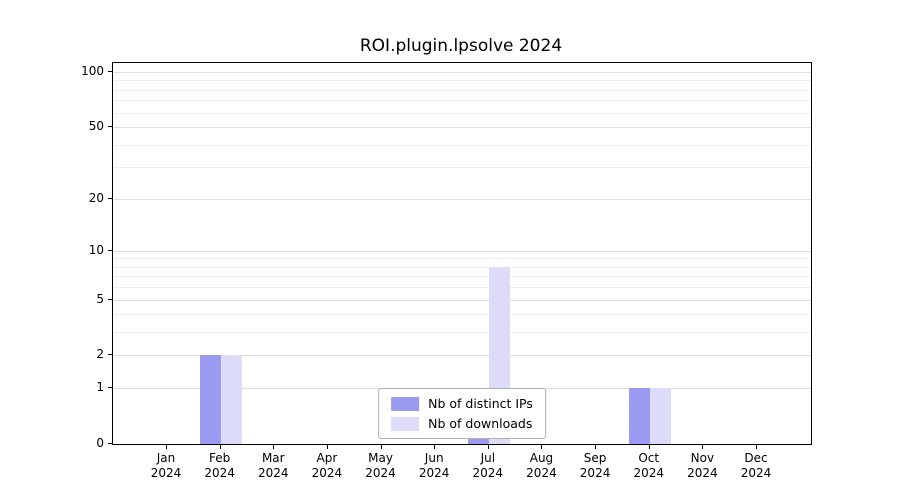 This screenshot has height=500, width=900. I want to click on y-tick-label: 5, so click(100, 298).